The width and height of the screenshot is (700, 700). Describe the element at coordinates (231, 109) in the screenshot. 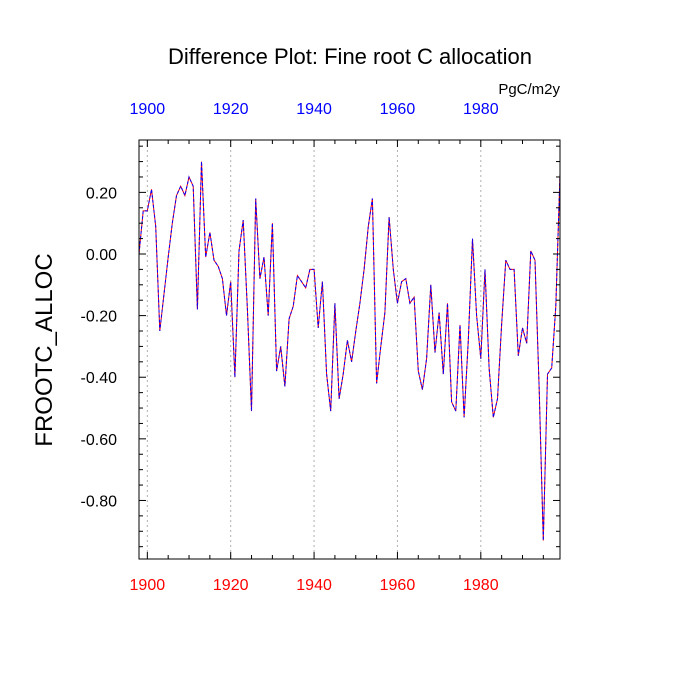

I see `x-tick-label-top: 1920` at that location.